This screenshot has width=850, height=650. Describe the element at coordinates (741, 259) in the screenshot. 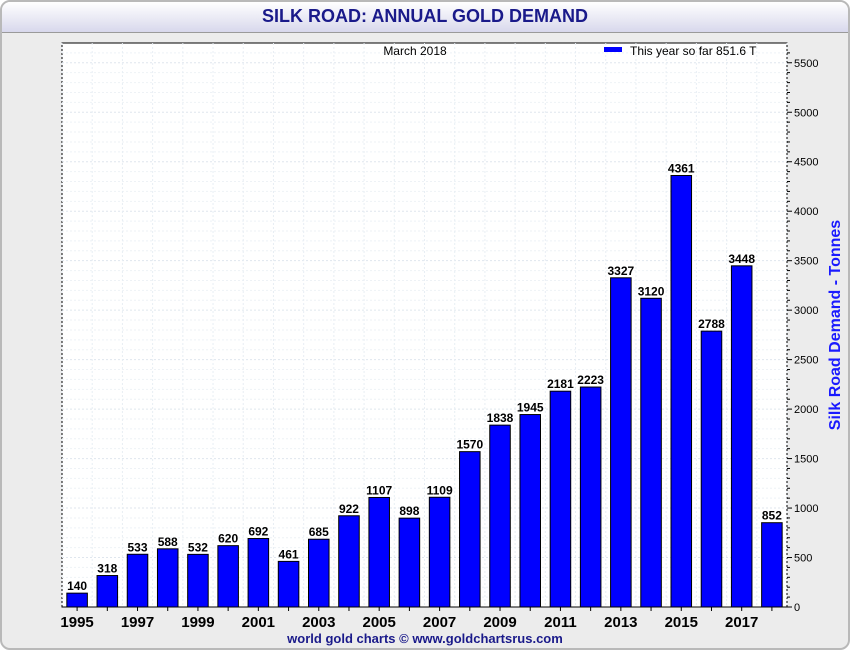

I see `data-label-2017: 3448` at that location.